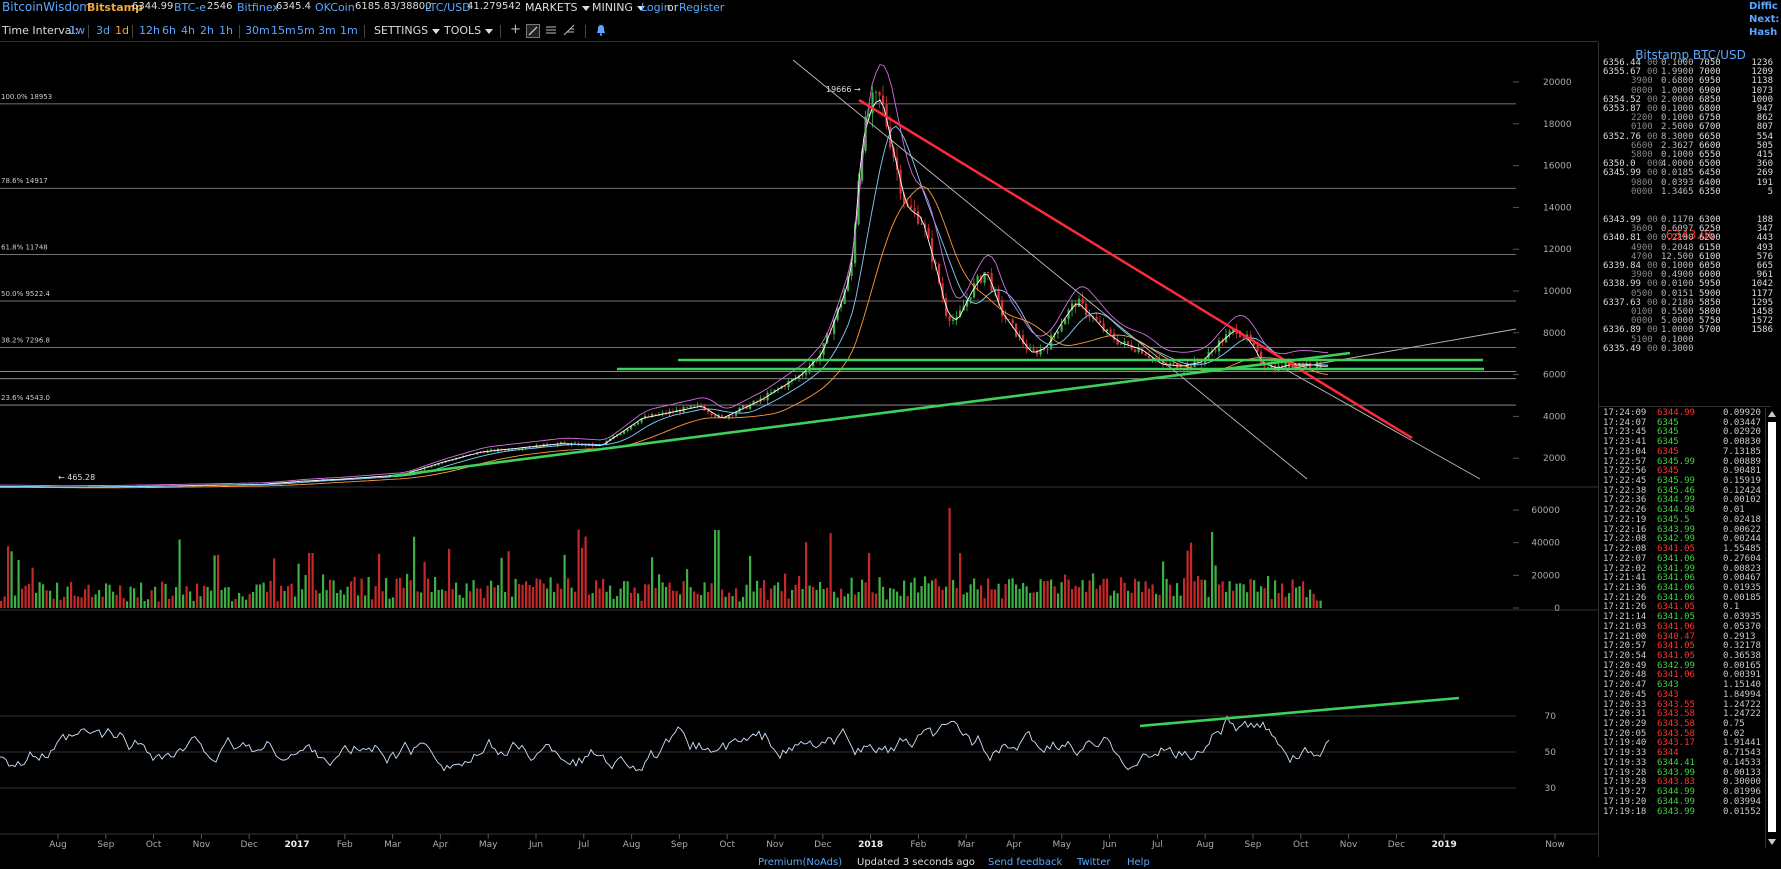 This screenshot has height=869, width=1781. What do you see at coordinates (1138, 862) in the screenshot?
I see `help-link: Help` at bounding box center [1138, 862].